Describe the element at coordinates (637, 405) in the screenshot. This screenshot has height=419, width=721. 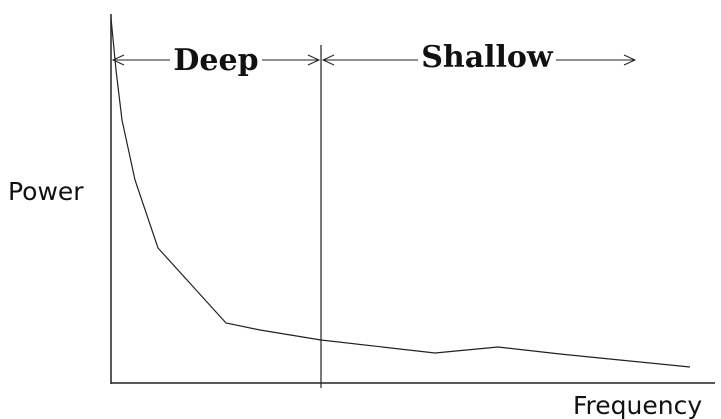
I see `x-axis-label: Frequency` at that location.